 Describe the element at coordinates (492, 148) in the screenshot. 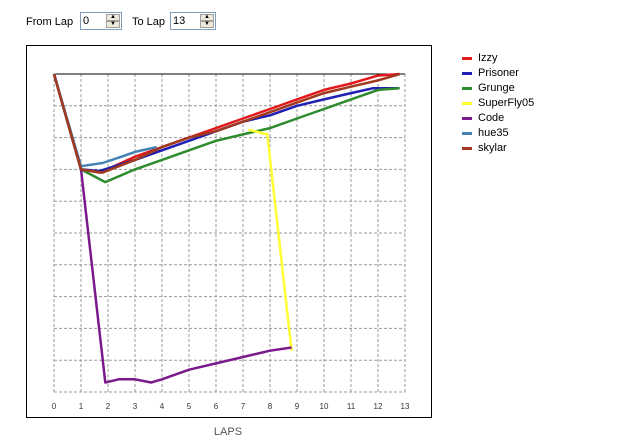

I see `legend-label: skylar` at that location.